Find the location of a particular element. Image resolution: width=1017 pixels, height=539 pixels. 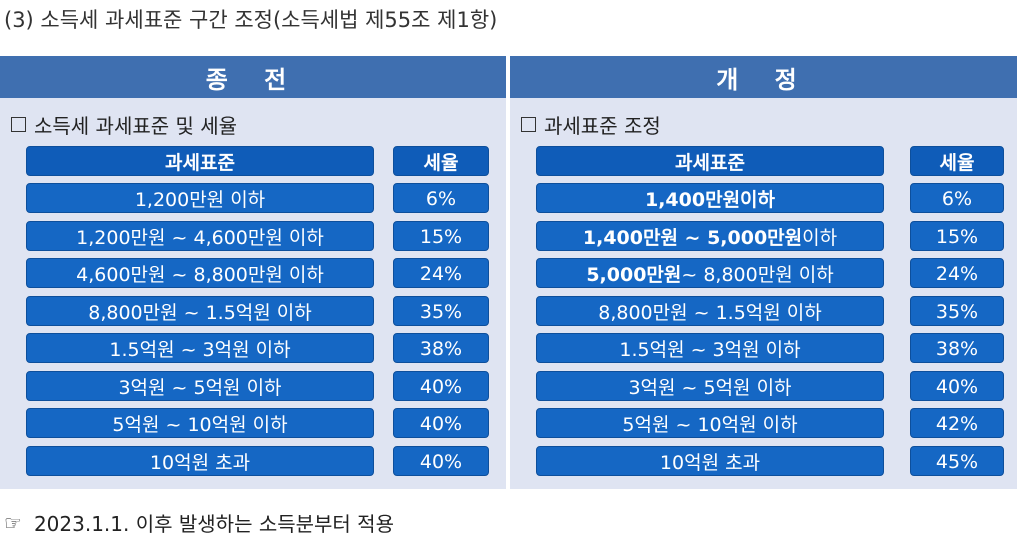

table-row: 10억원 초과 40% is located at coordinates (253, 461).